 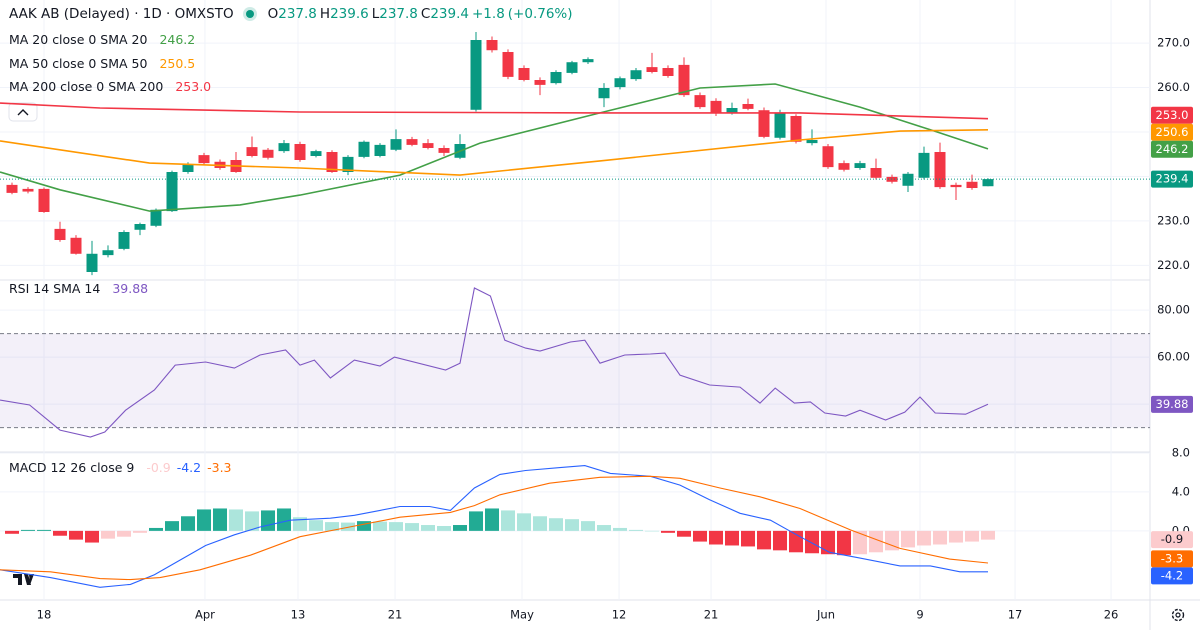 I want to click on price-tag-label: -0.9, so click(x=1172, y=539).